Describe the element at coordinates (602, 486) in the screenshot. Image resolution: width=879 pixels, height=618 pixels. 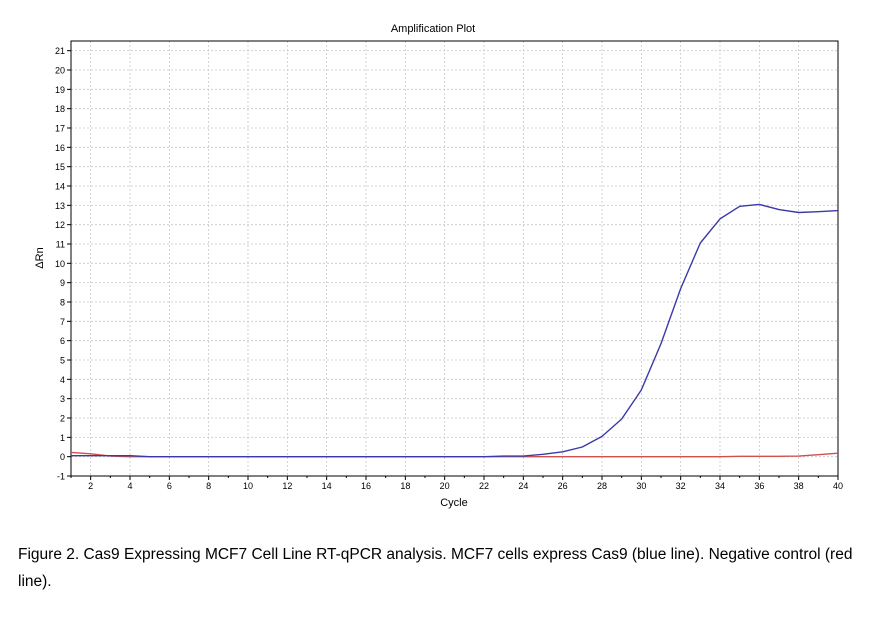
I see `x-tick-label: 28` at that location.